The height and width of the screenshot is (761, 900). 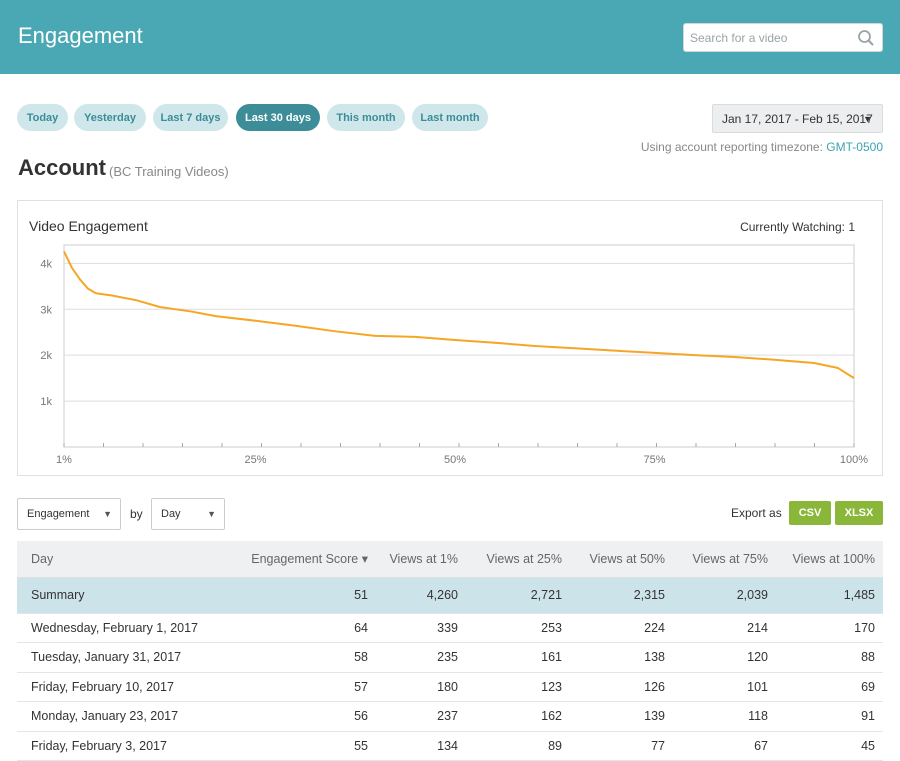 I want to click on table-cell: 126, so click(x=621, y=687).